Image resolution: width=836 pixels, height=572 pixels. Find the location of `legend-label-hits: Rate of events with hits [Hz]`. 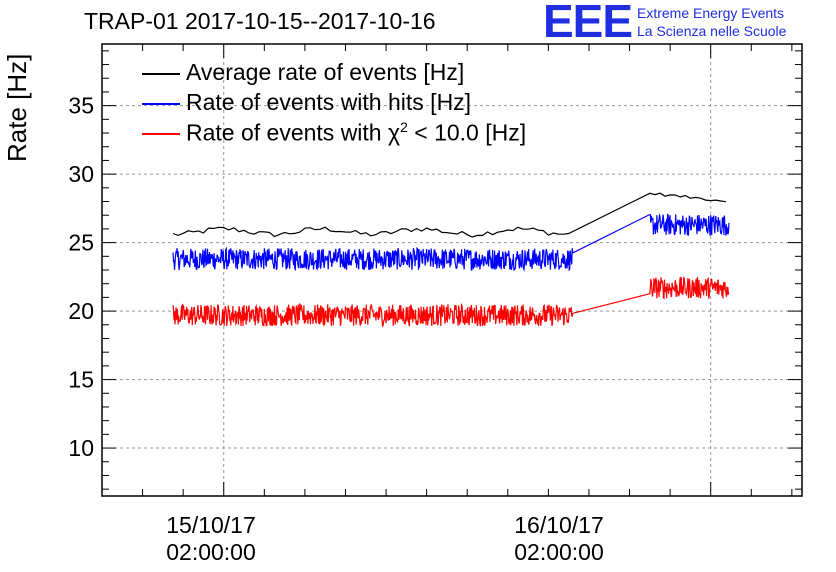

legend-label-hits: Rate of events with hits [Hz] is located at coordinates (329, 102).